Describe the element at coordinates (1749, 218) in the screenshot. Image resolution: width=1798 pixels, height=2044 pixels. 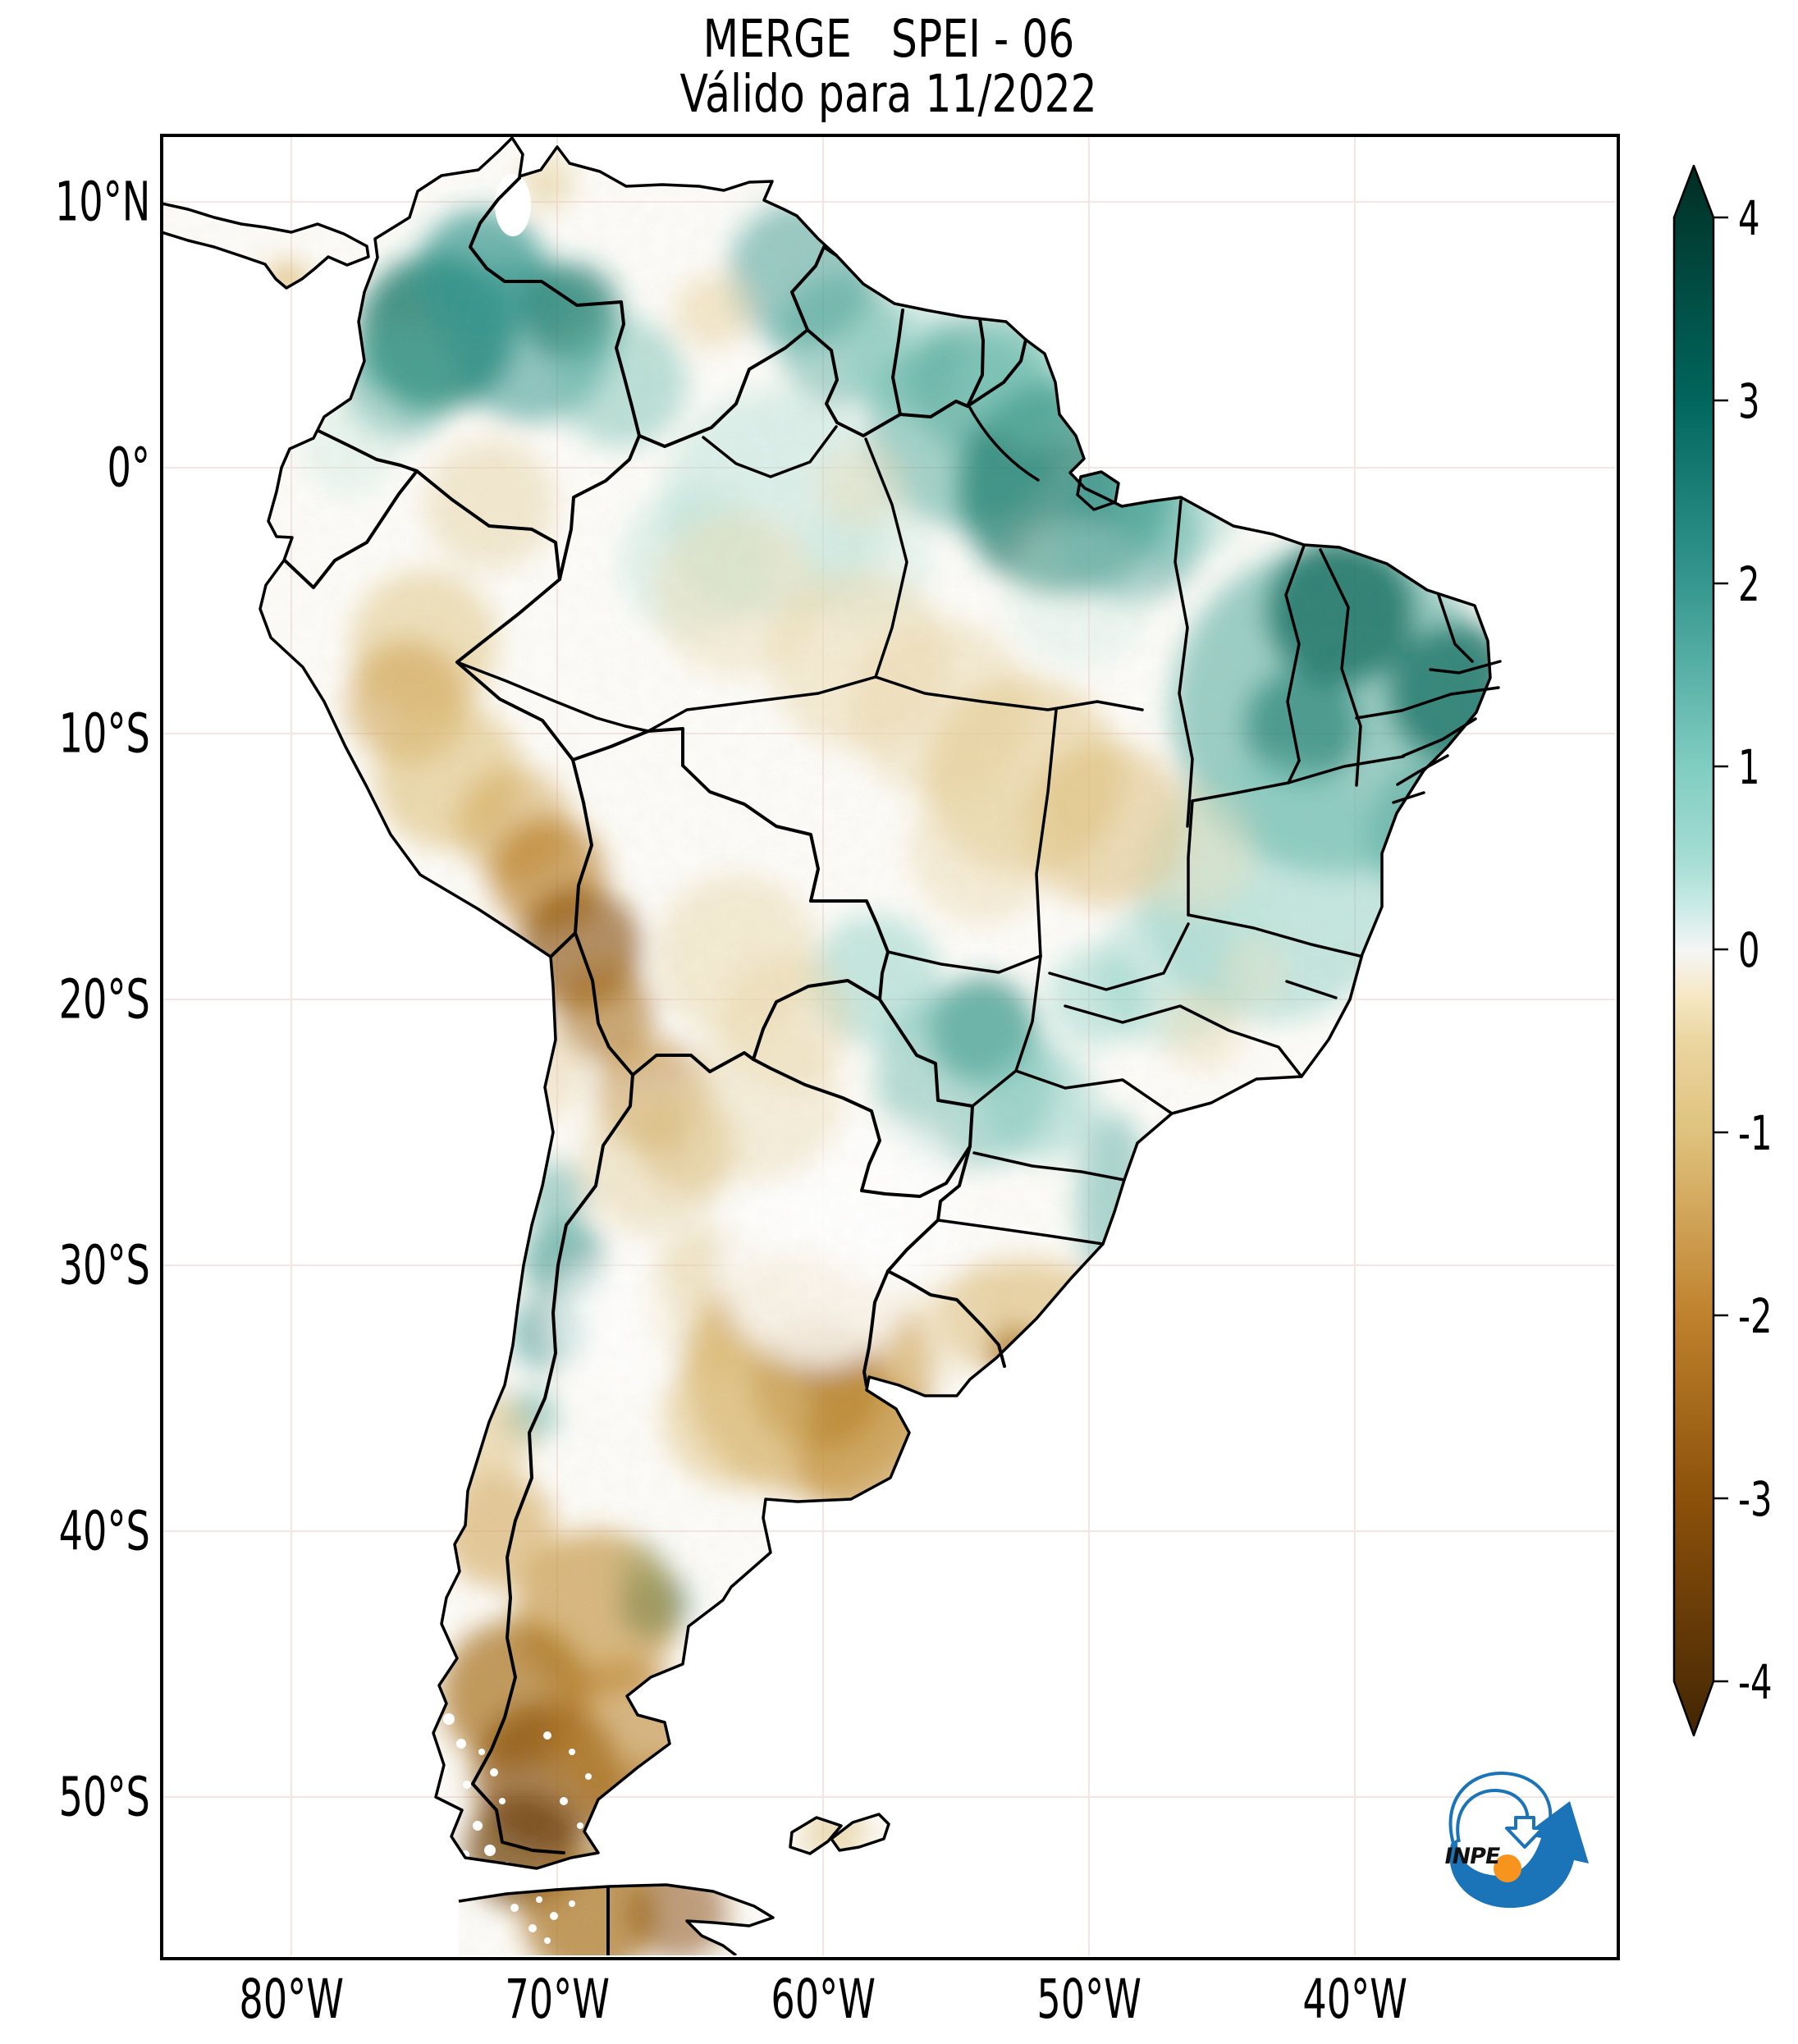
I see `colorbar-label-4: 4` at that location.